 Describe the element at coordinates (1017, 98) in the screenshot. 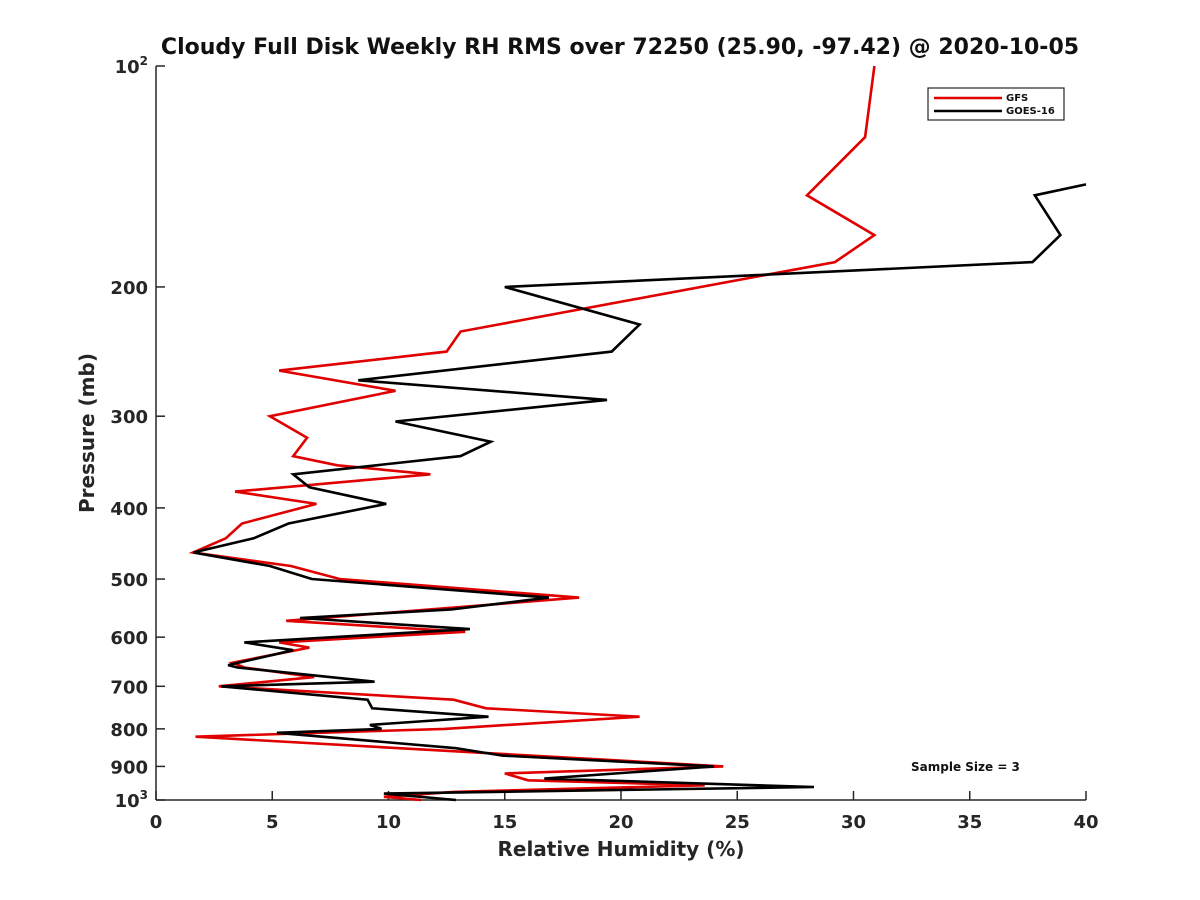

I see `legend-label-gfs: GFS` at that location.